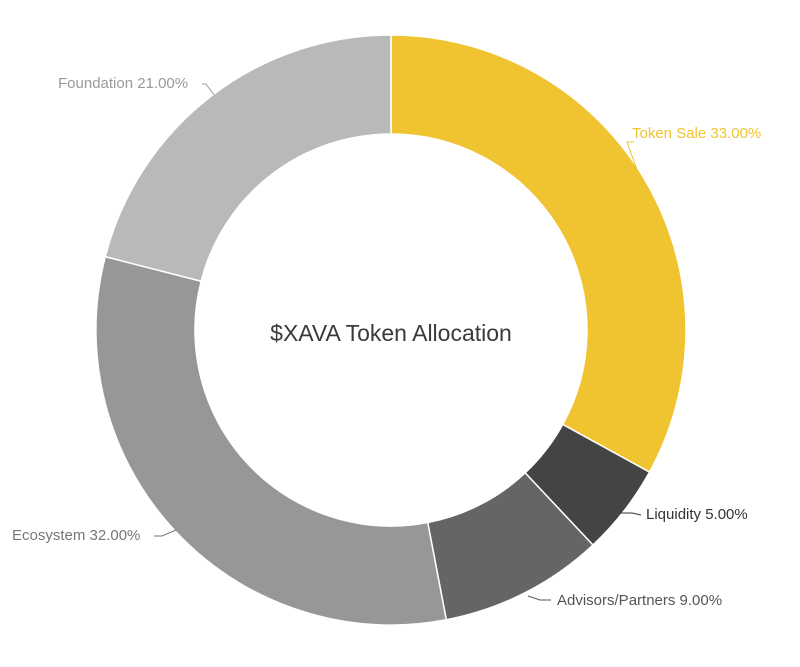 The image size is (800, 667). I want to click on chart-title: $XAVA Token Allocation, so click(391, 333).